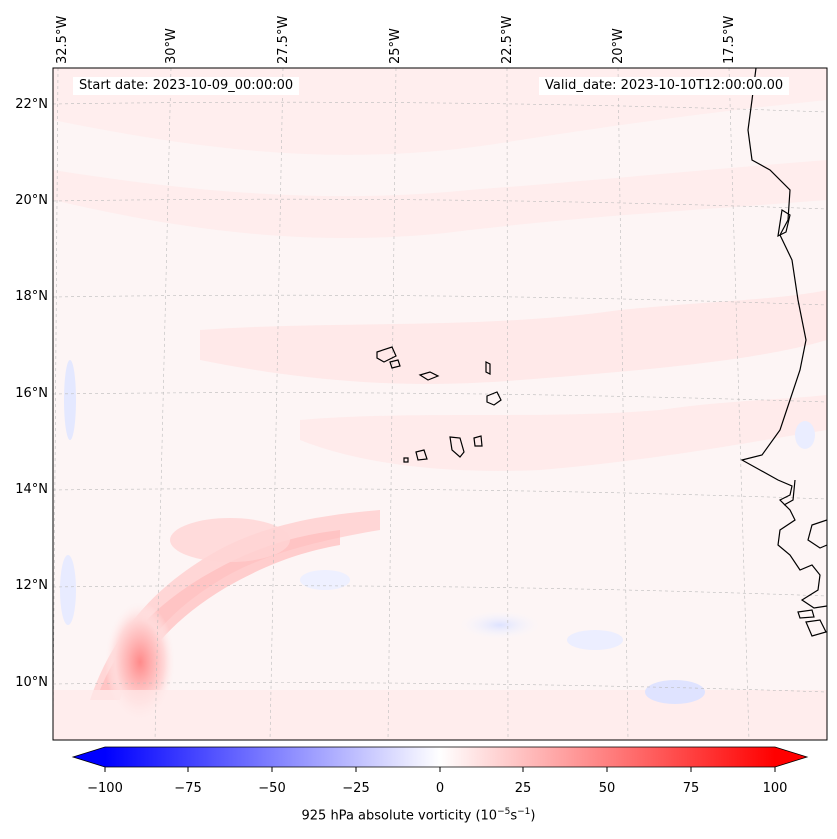 Image resolution: width=837 pixels, height=839 pixels. Describe the element at coordinates (31, 585) in the screenshot. I see `lat-label: 12°N` at that location.